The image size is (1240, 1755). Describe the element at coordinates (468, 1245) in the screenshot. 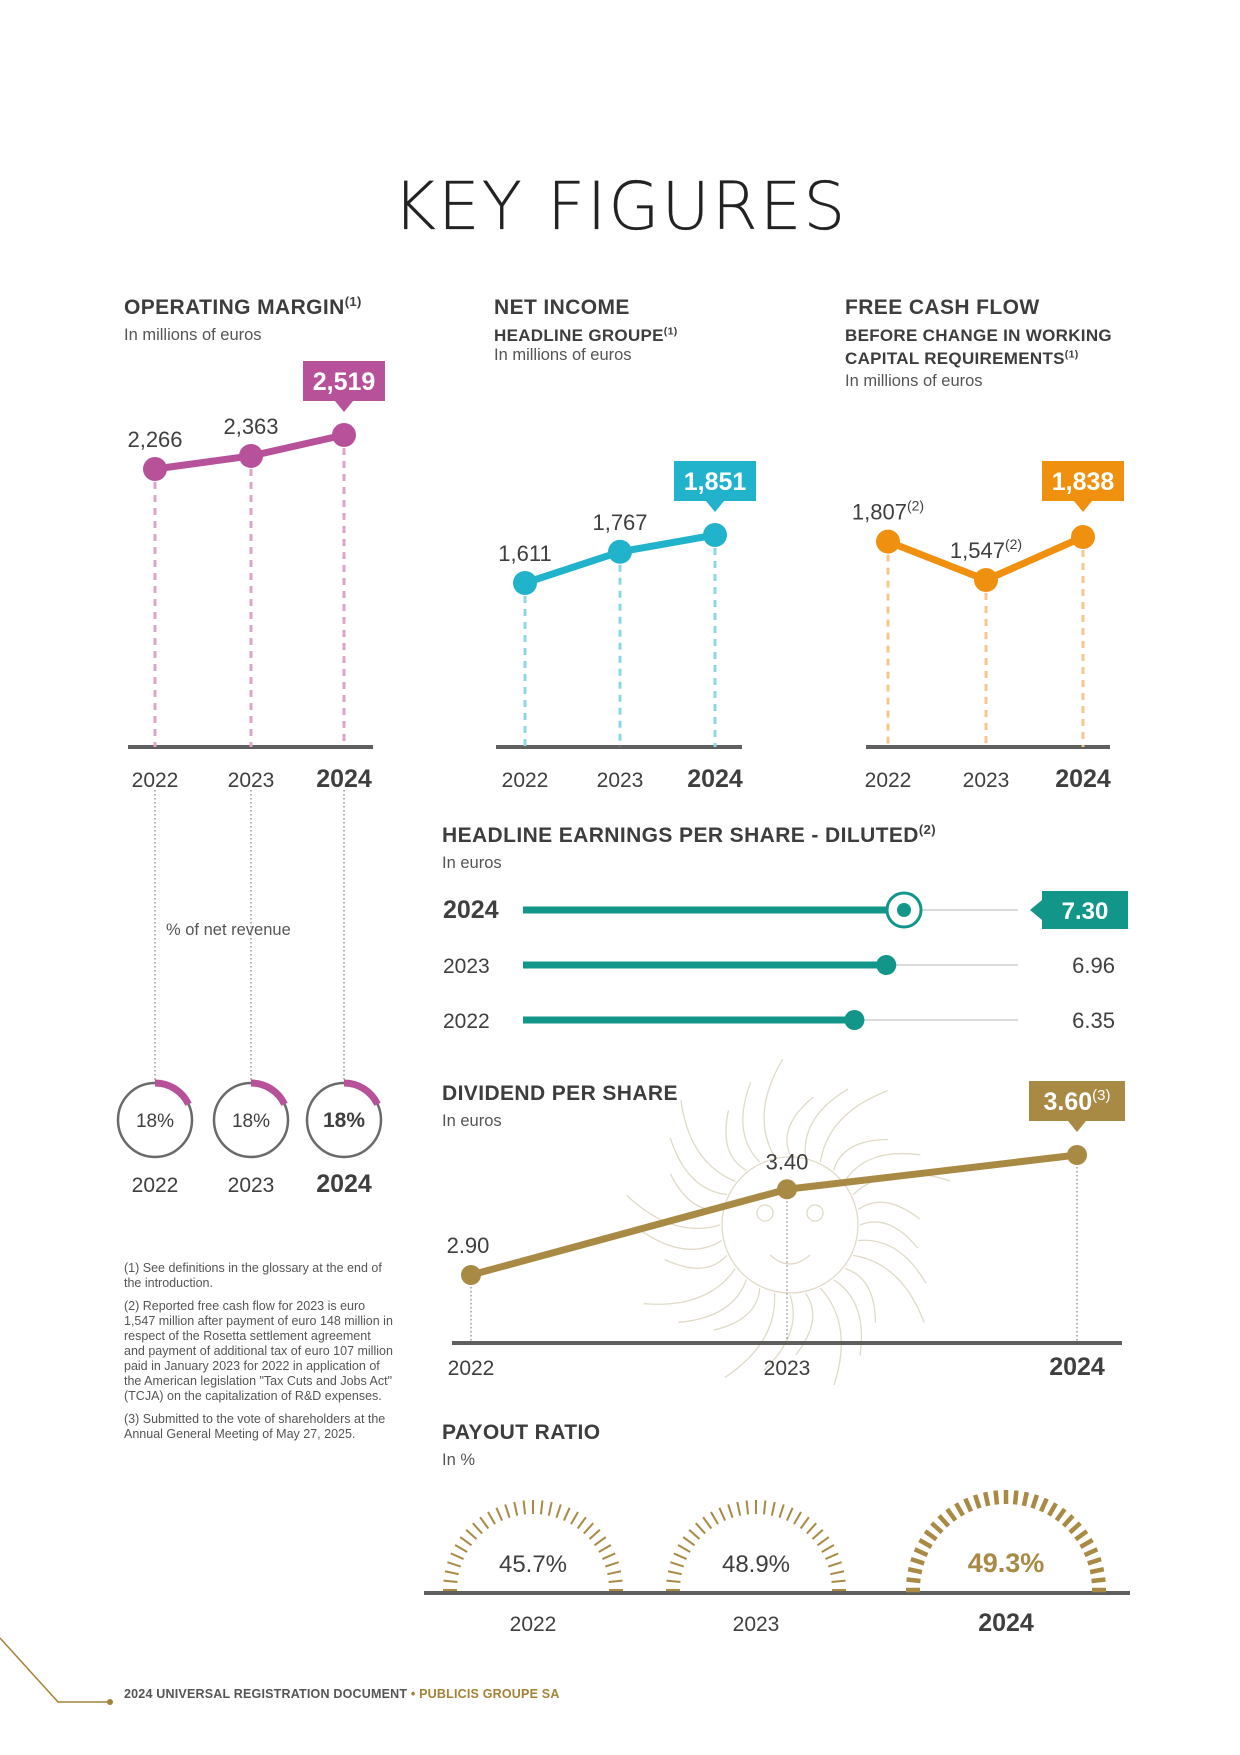

I see `dividend-value-label-2022: 2.90` at that location.